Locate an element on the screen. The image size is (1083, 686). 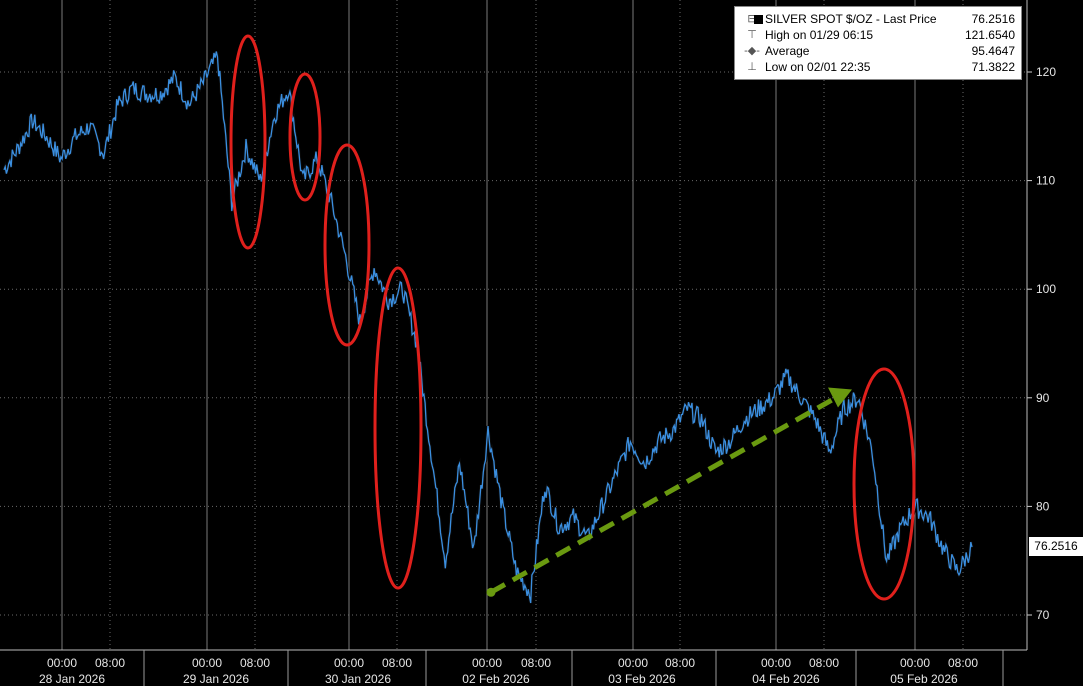
legend-value-average: 95.4647 is located at coordinates (993, 51).